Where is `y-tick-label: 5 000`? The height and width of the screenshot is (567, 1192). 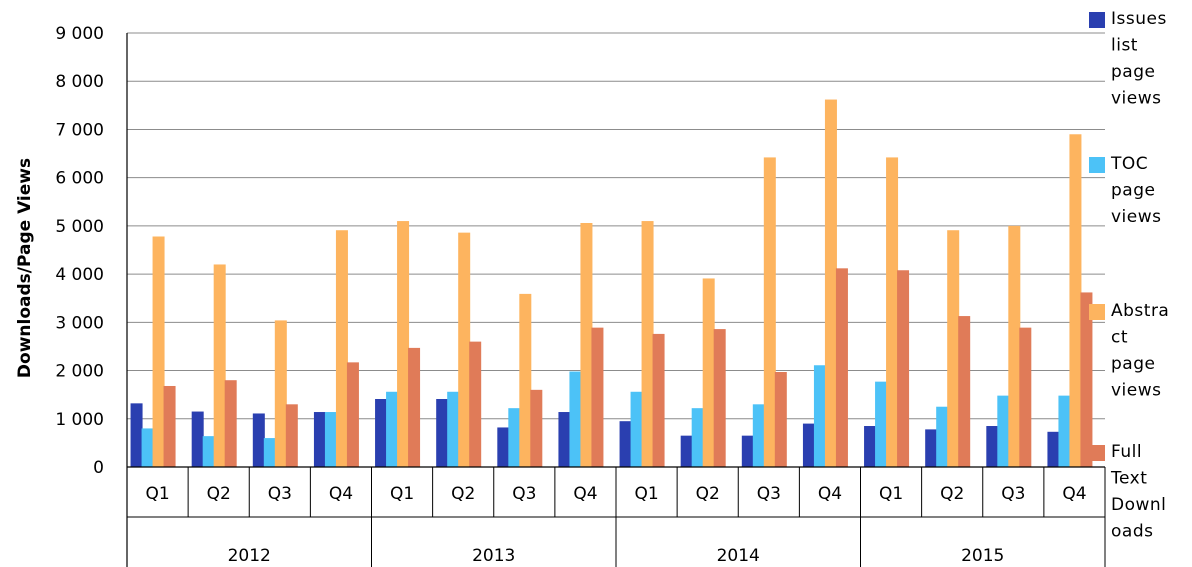 y-tick-label: 5 000 is located at coordinates (79, 227).